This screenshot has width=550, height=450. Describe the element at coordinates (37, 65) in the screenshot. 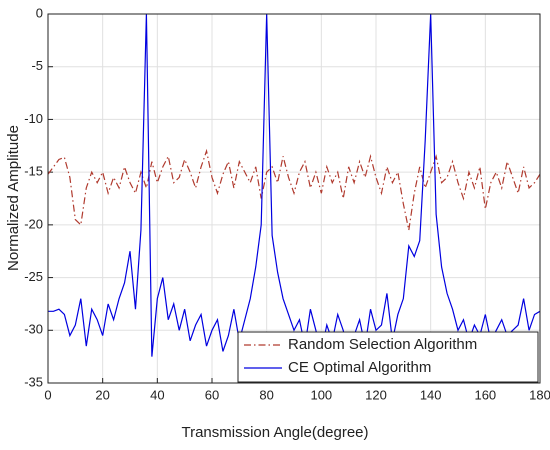

I see `y-tick-label: -5` at that location.